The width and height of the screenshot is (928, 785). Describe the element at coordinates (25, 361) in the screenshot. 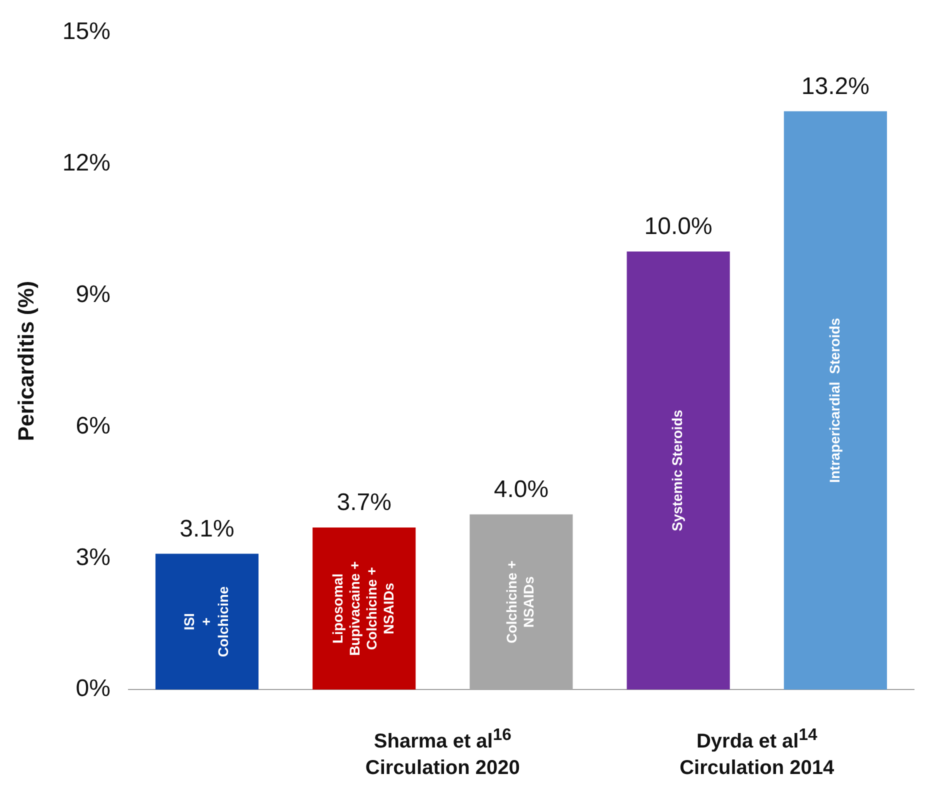

I see `y-axis-title: Pericarditis (%)` at that location.